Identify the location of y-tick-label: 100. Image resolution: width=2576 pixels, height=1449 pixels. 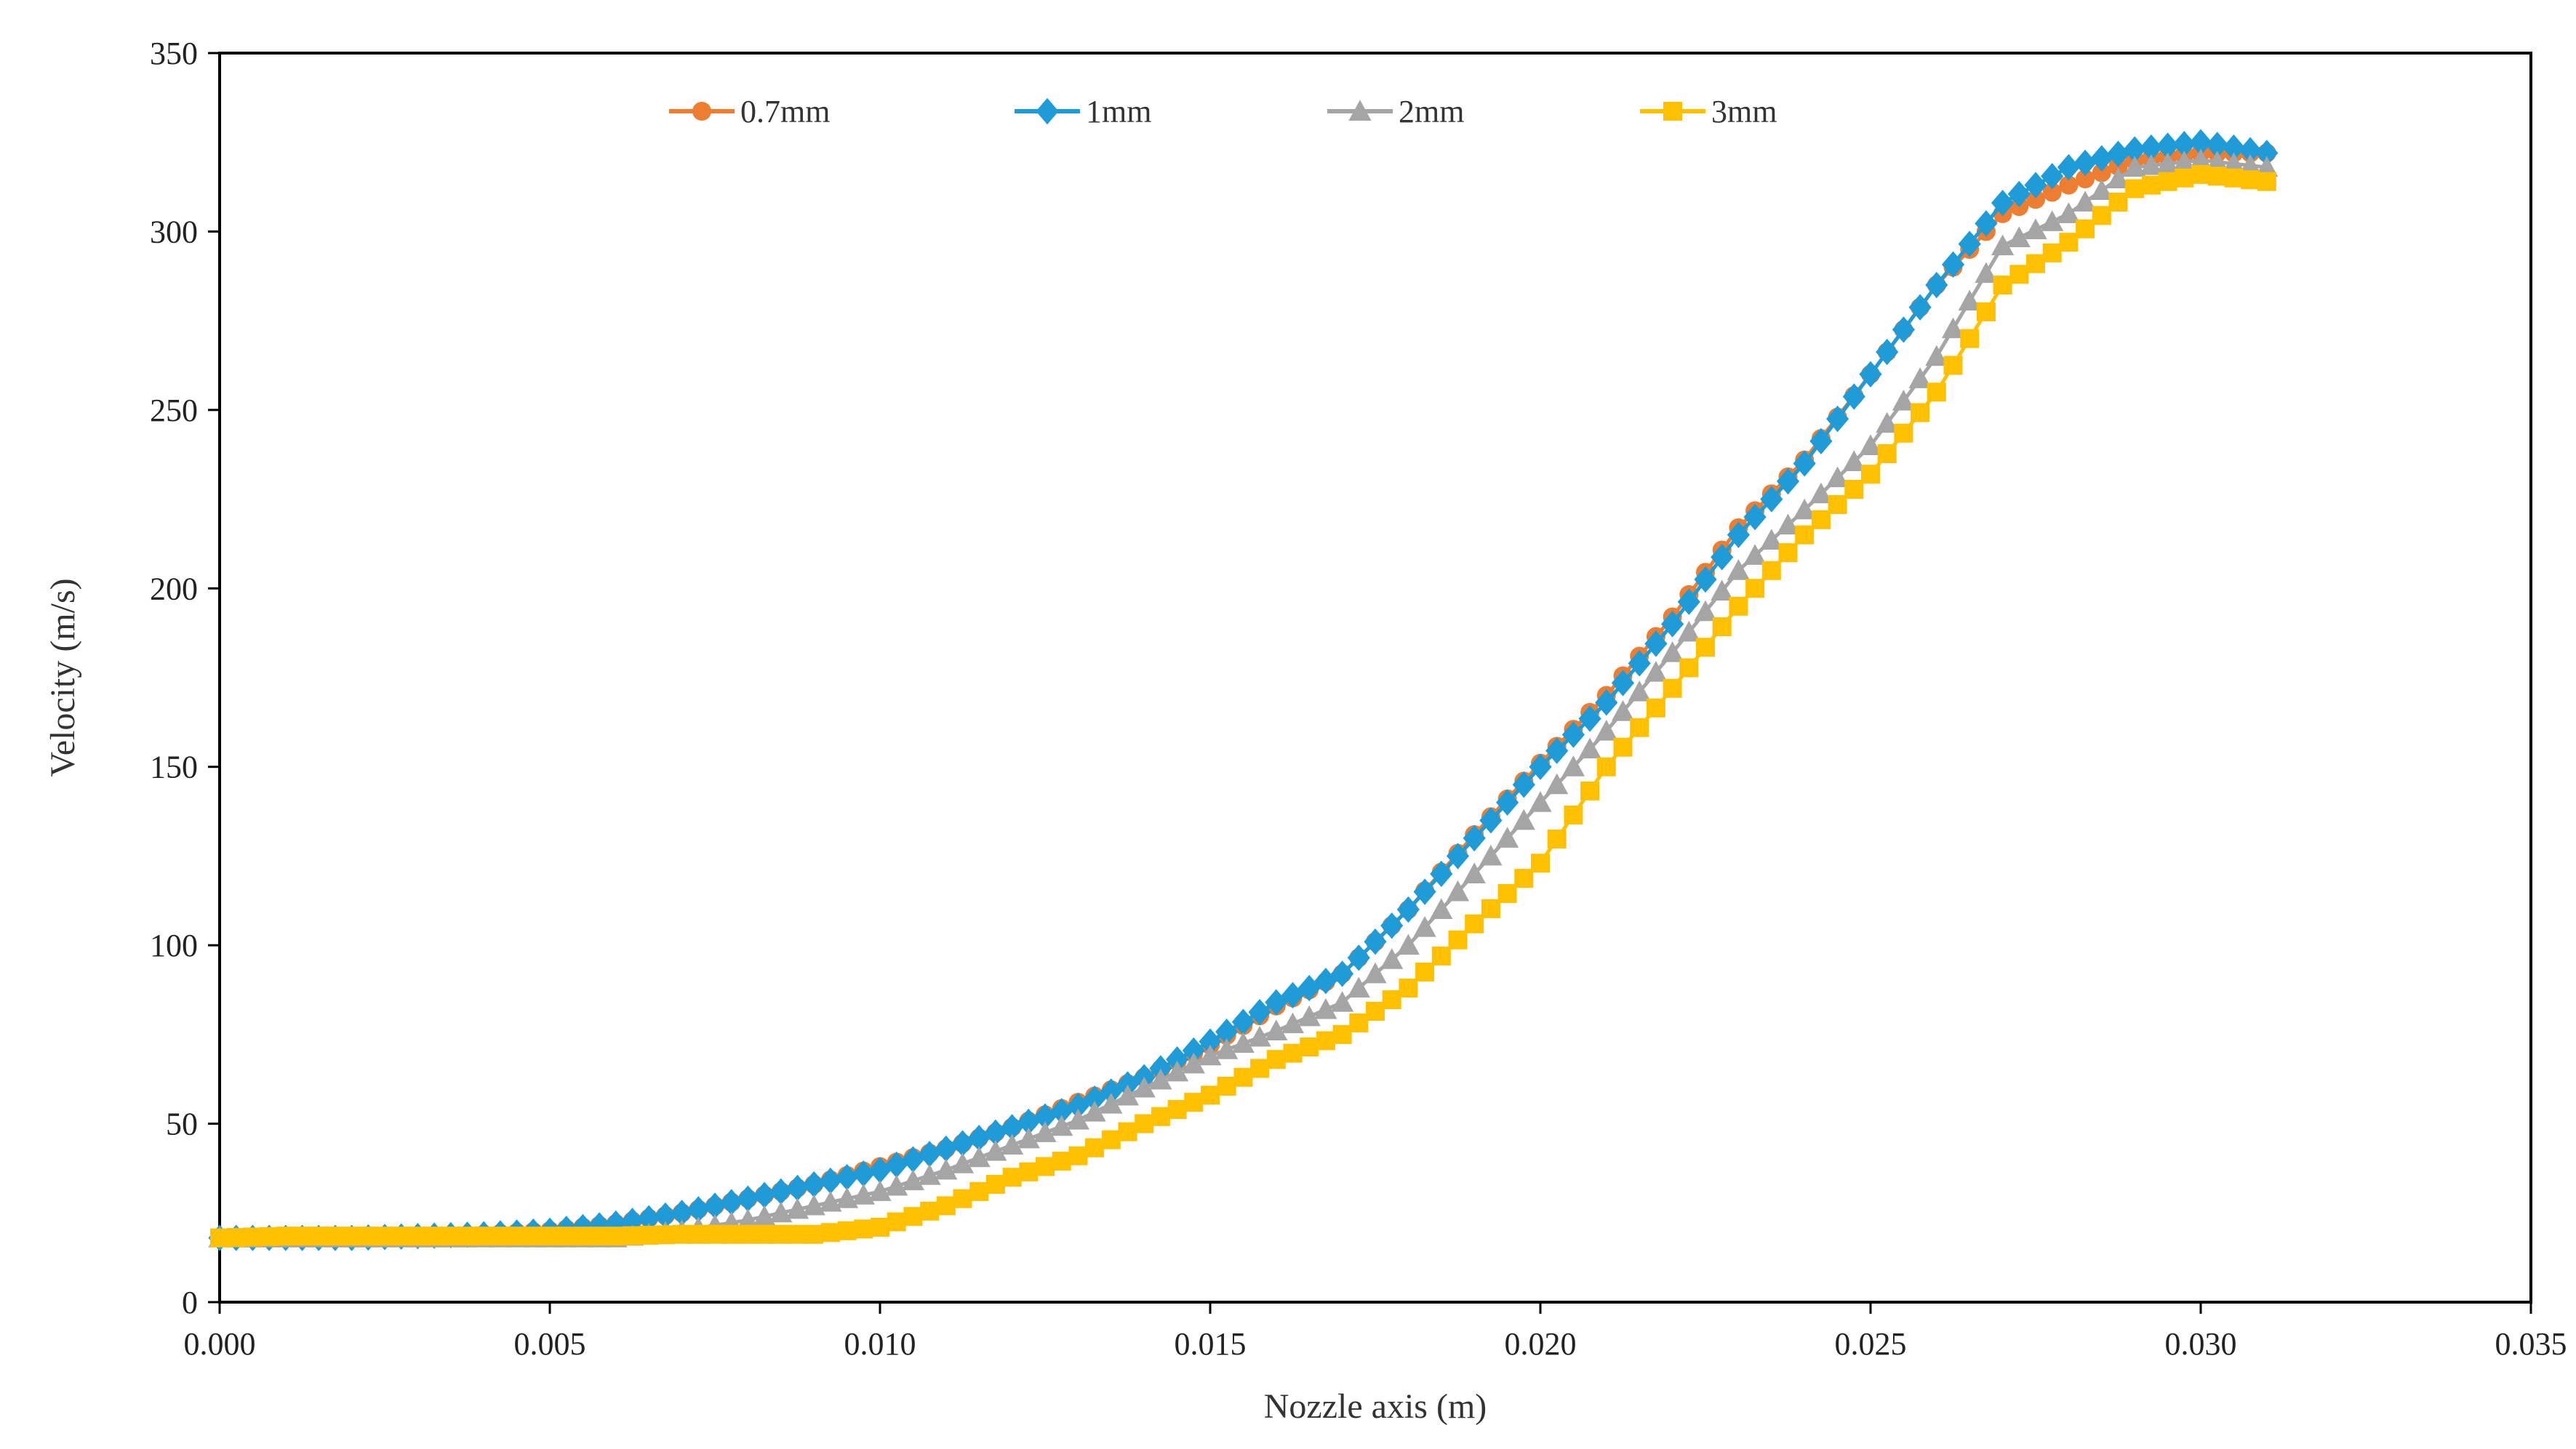
(174, 945).